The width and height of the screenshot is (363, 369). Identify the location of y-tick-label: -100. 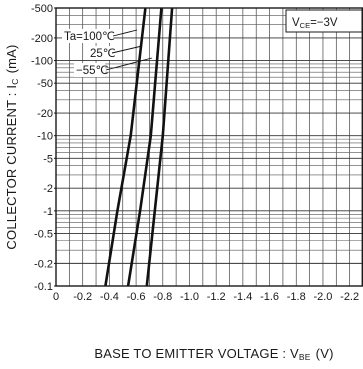
(42, 62).